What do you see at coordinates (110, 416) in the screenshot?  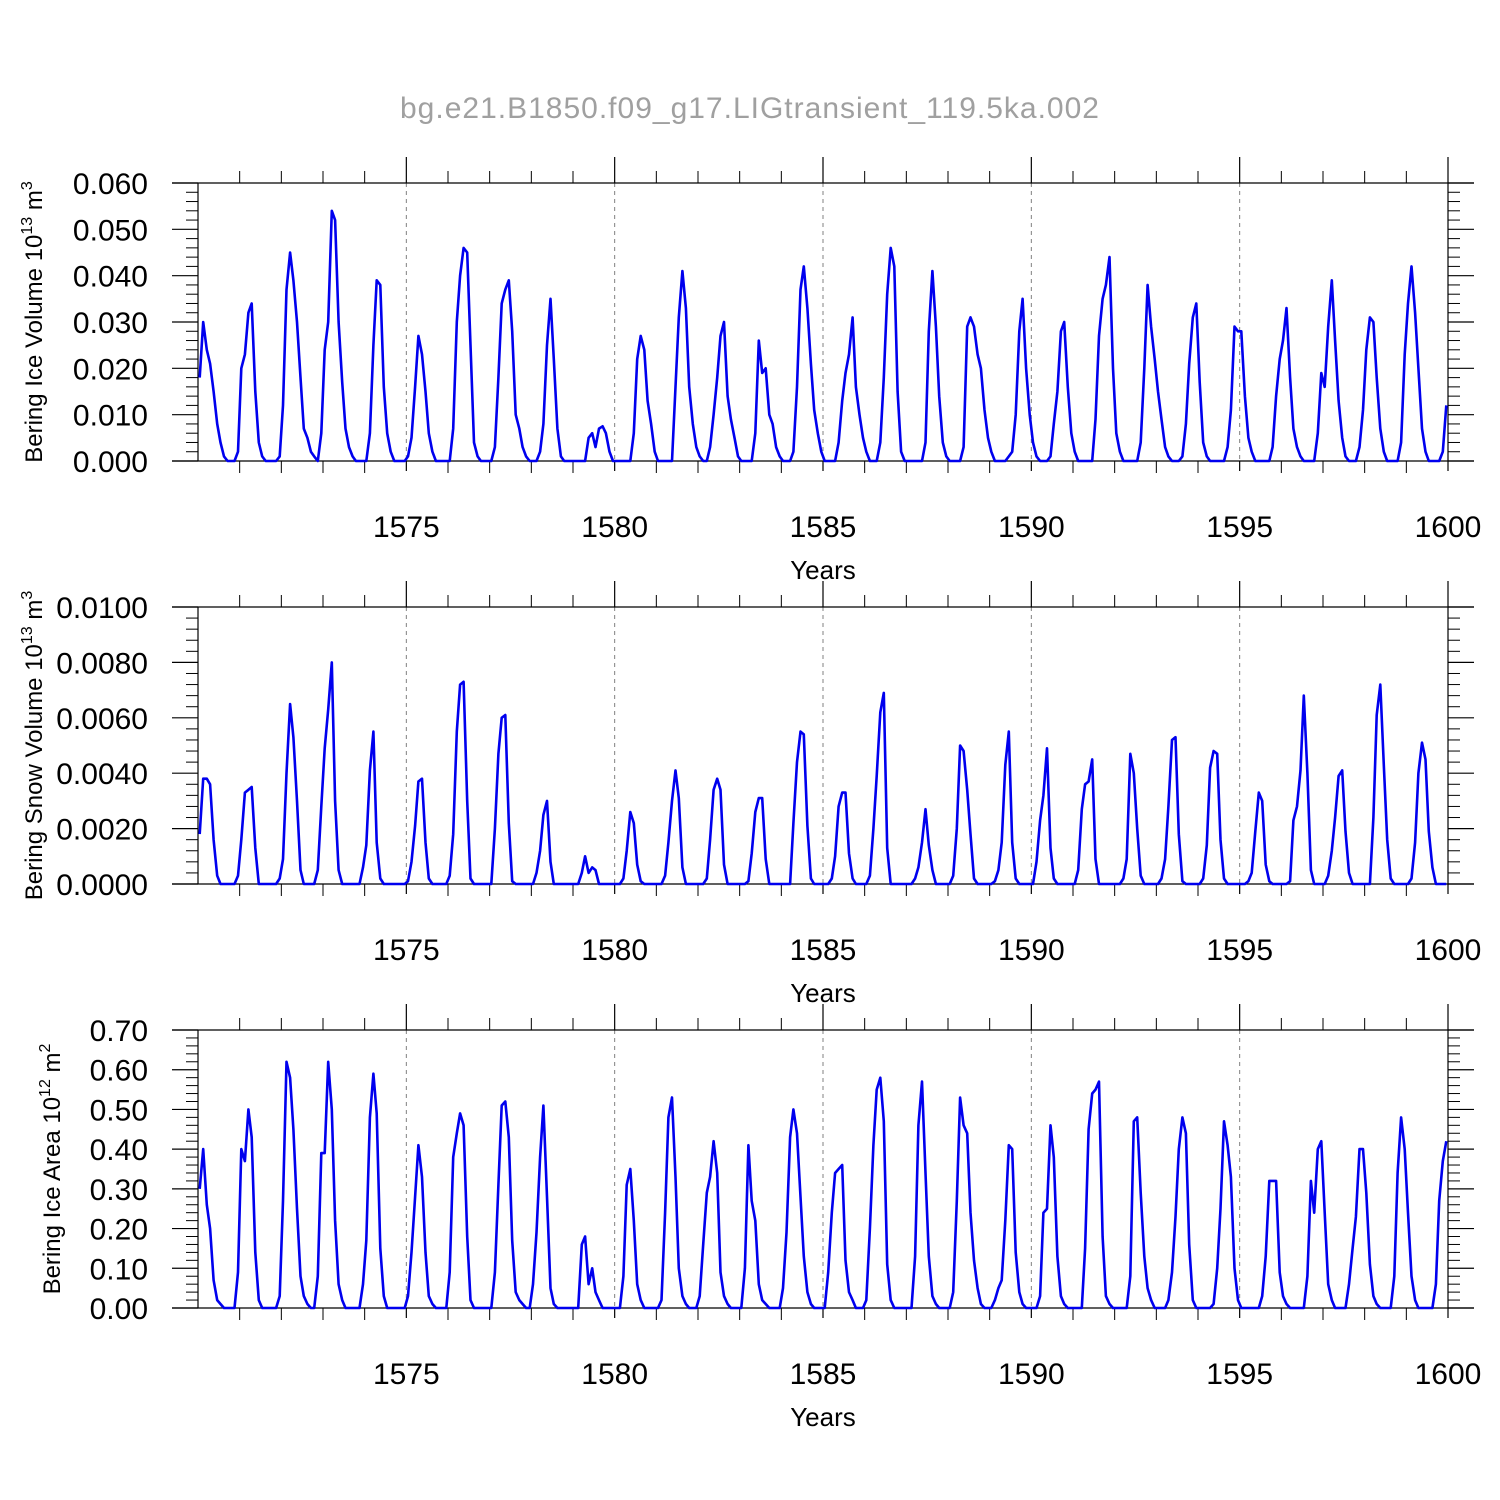 I see `y-tick-label: 0.010` at bounding box center [110, 416].